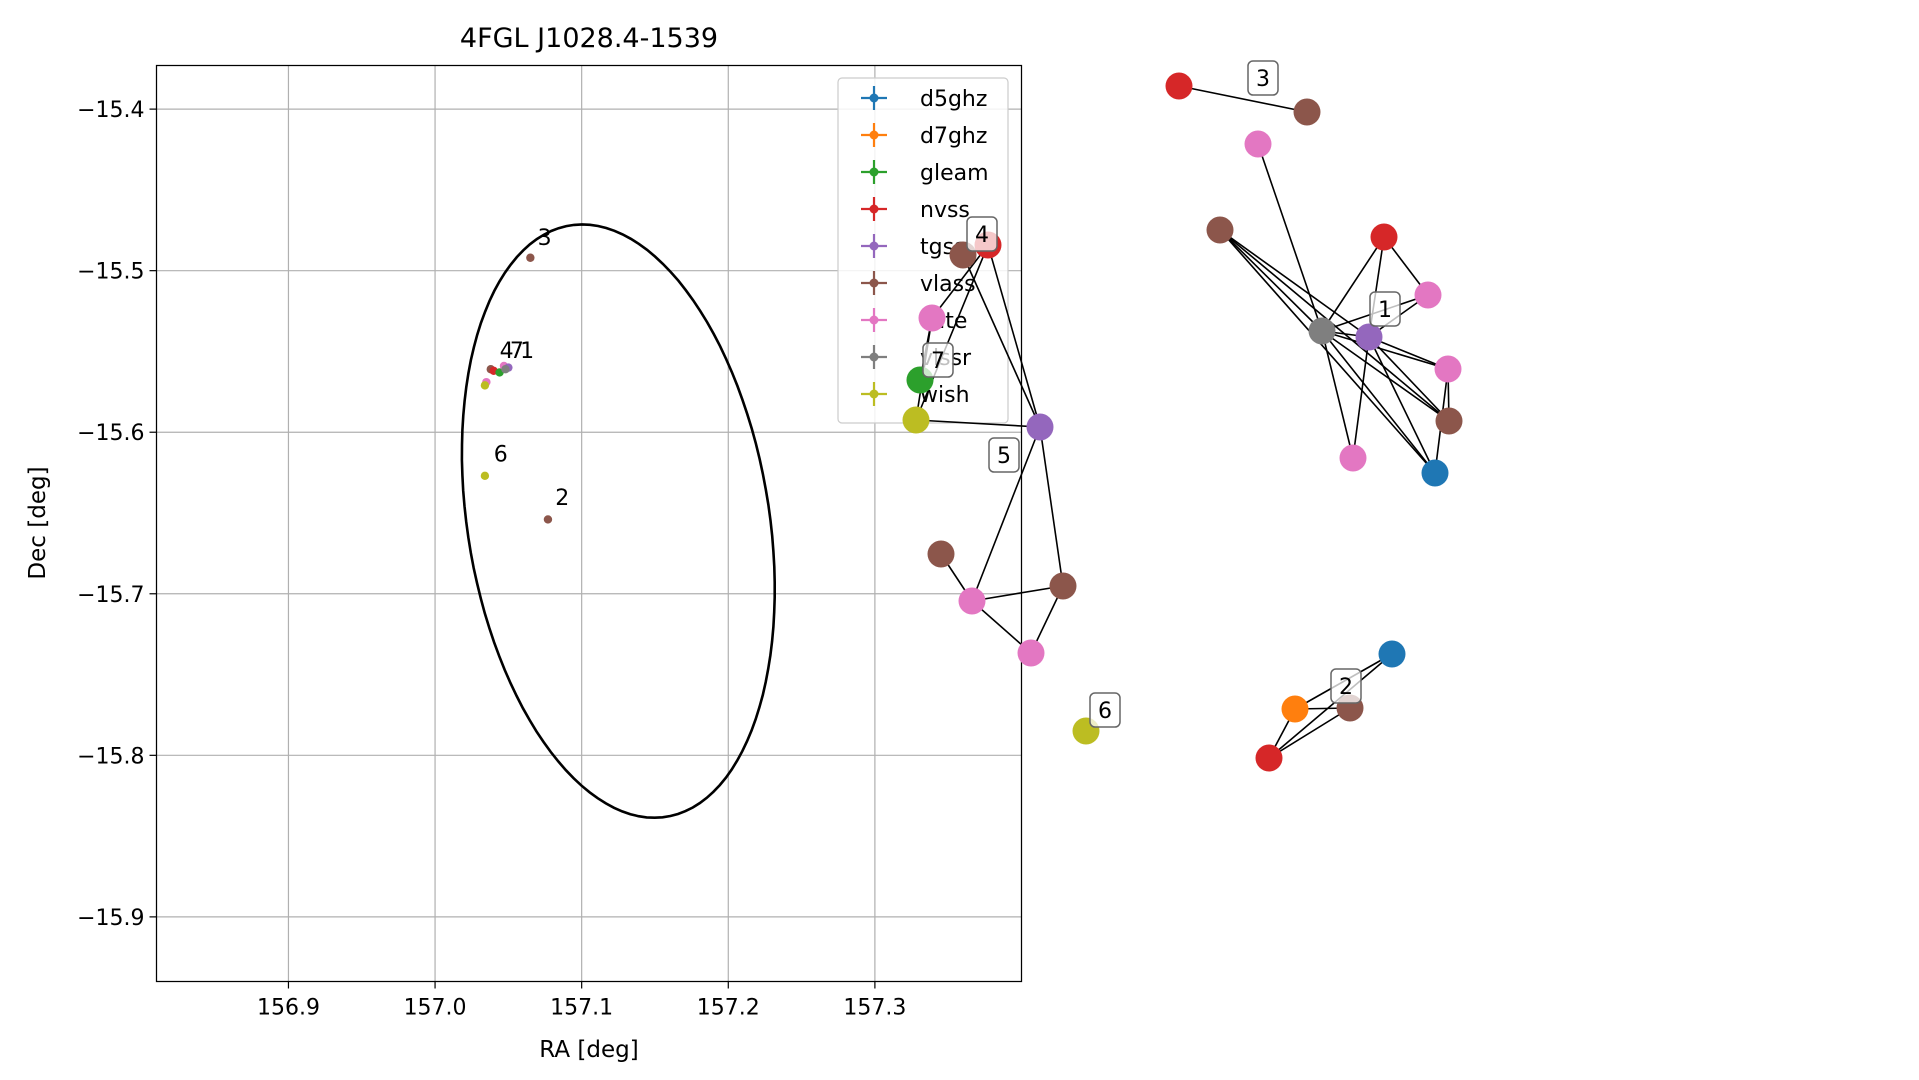 This screenshot has width=1919, height=1080. Describe the element at coordinates (916, 420) in the screenshot. I see `node-wish` at that location.